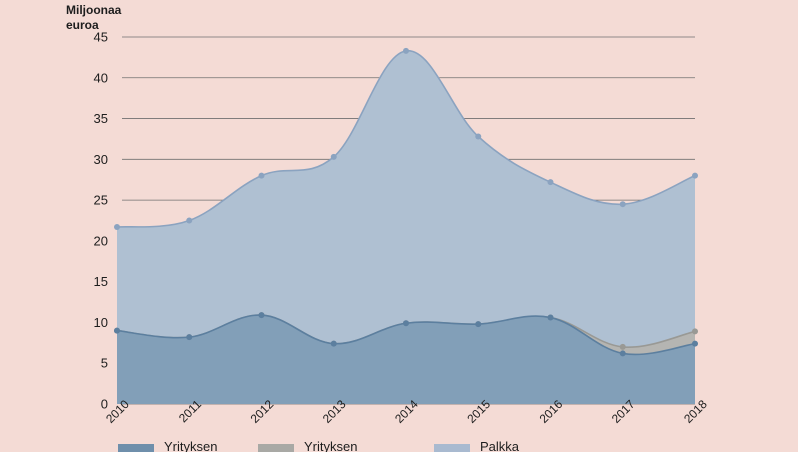  What do you see at coordinates (101, 281) in the screenshot?
I see `y-tick-label: 15` at bounding box center [101, 281].